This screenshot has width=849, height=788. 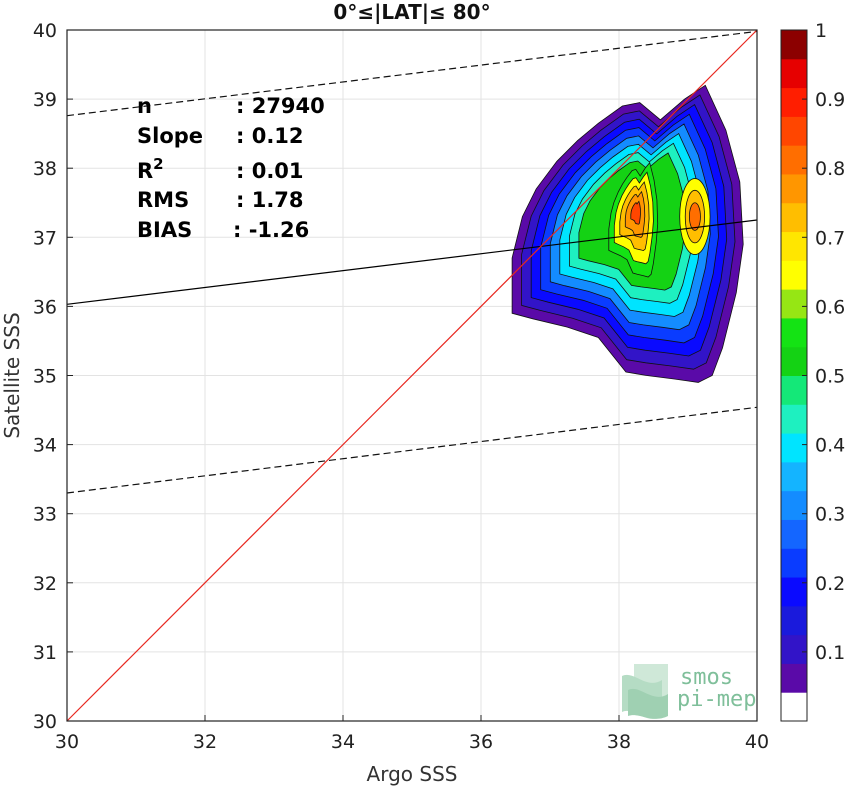 I want to click on colorbar: 0.1 0.2 0.3 0.4 0.5 0.6 0.7 0.8 0.9 1, so click(x=812, y=371).